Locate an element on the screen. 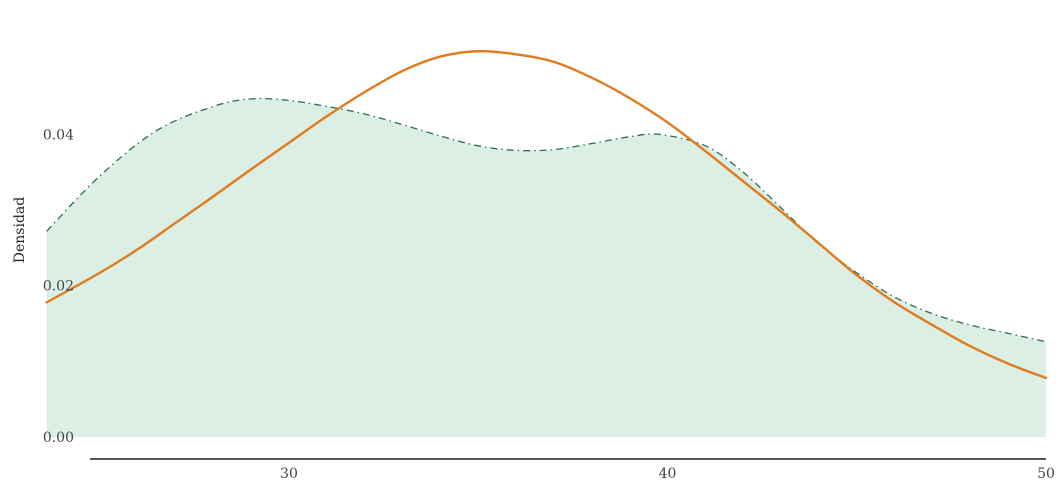 Image resolution: width=1063 pixels, height=484 pixels. y-axis-ticks: 0.00 0.02 0.04 is located at coordinates (58, 286).